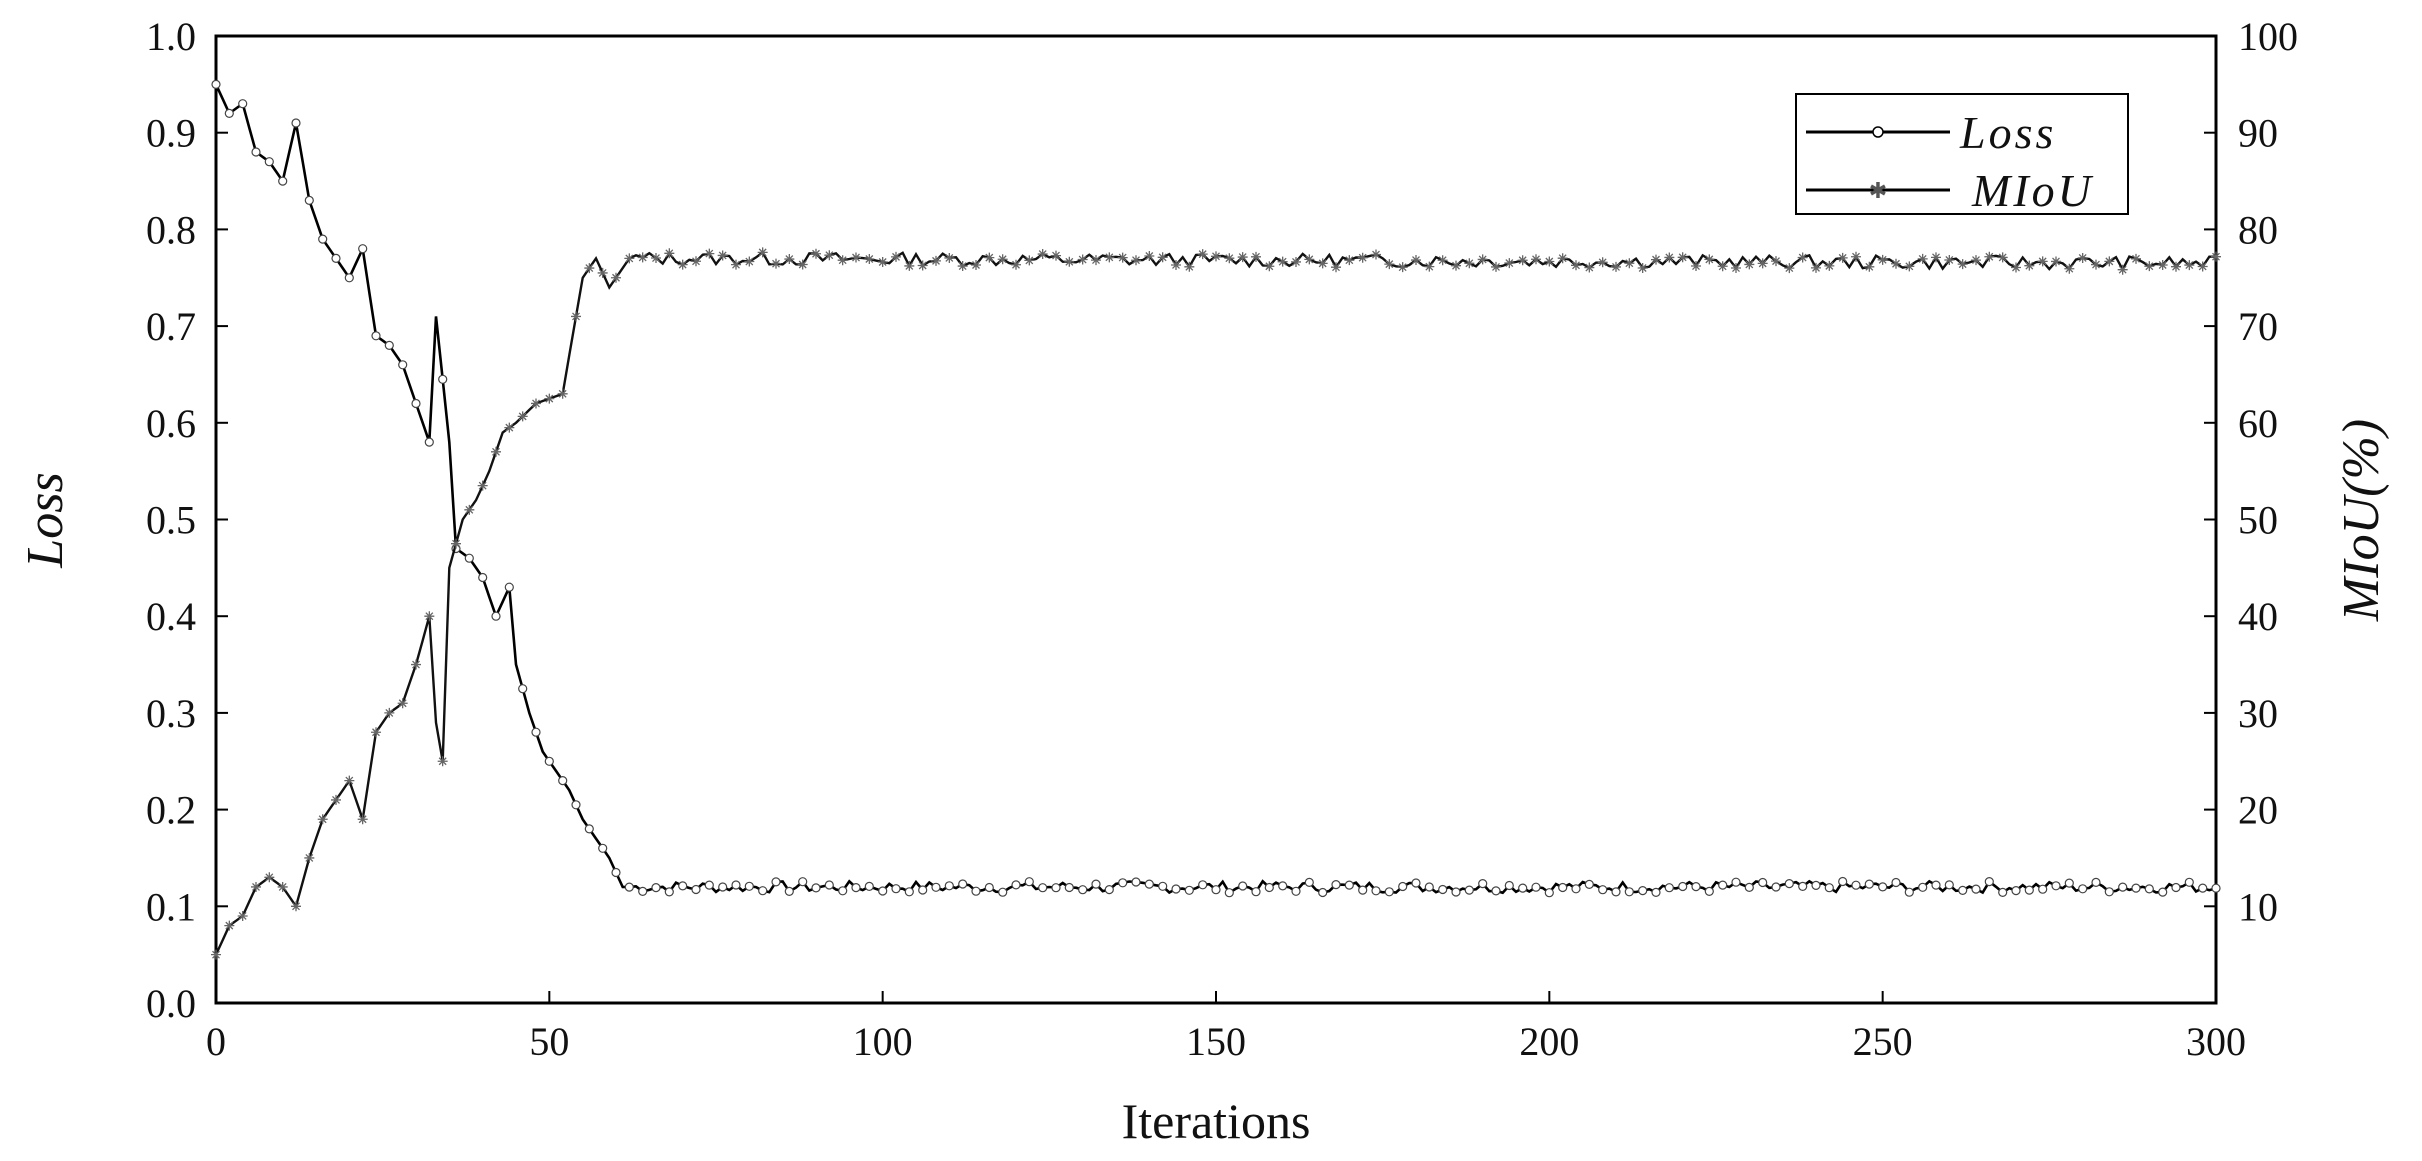 This screenshot has height=1161, width=2422. I want to click on y-left-tick-label: 1.0, so click(171, 36).